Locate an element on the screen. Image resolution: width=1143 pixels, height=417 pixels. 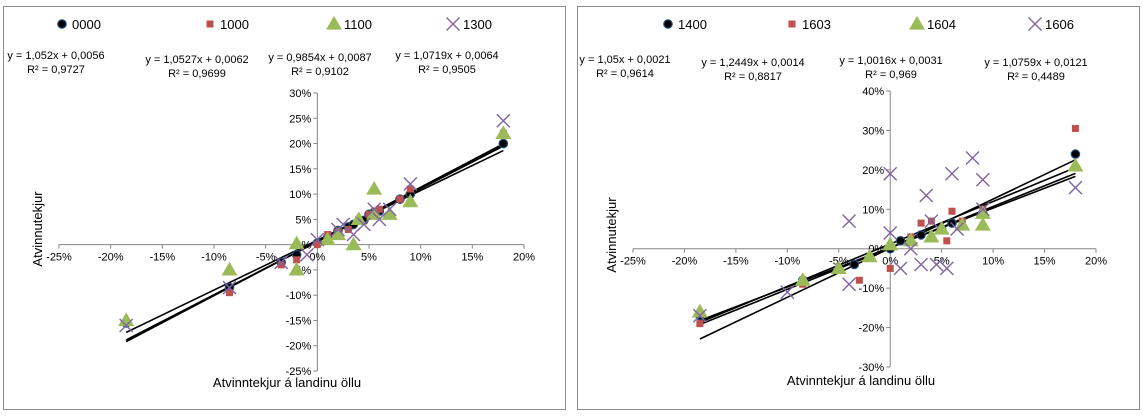
chart-right-x-tick-label: -15% is located at coordinates (736, 262).